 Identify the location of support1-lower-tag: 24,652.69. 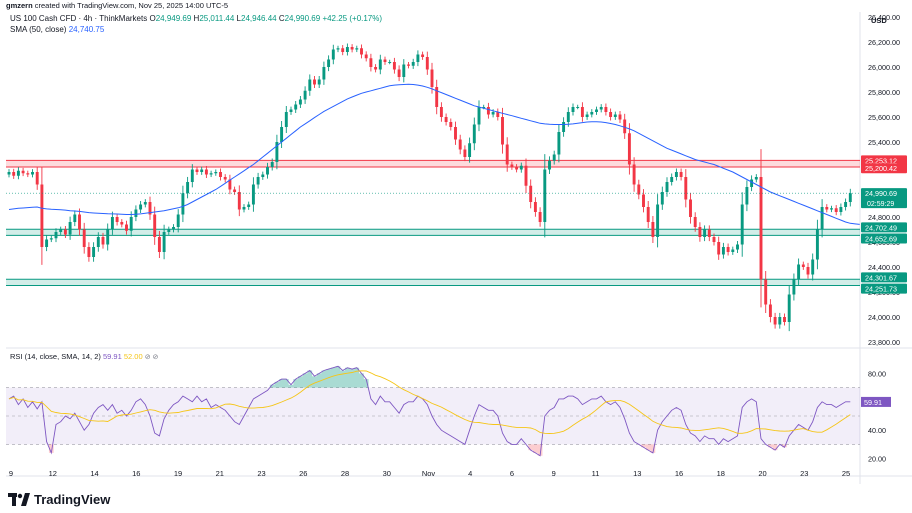
(881, 239).